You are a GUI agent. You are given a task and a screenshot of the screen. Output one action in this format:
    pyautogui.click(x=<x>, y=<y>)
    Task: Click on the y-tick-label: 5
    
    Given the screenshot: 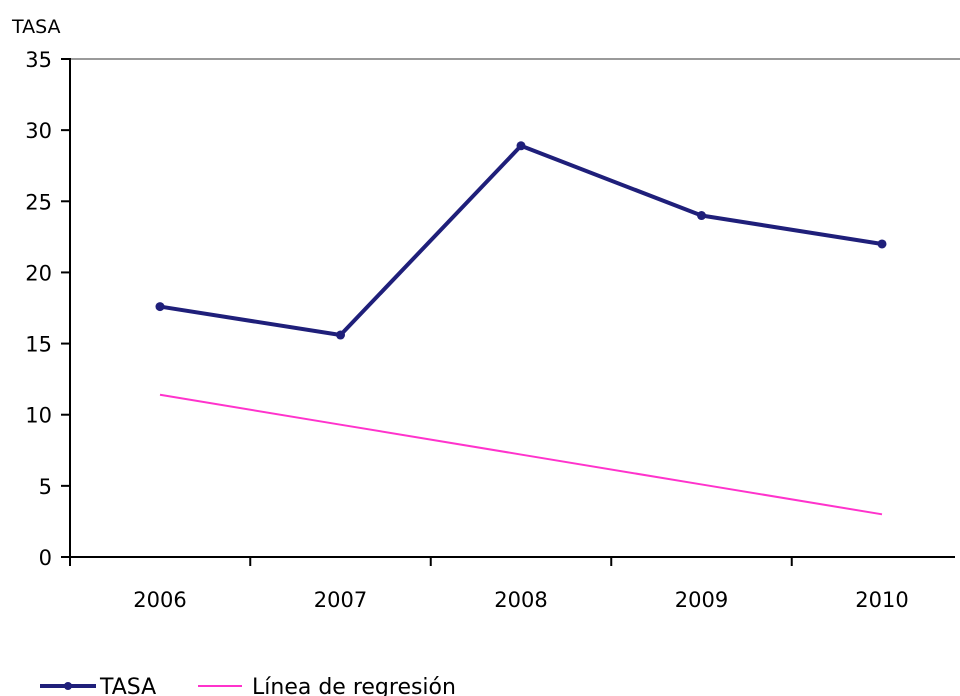 What is the action you would take?
    pyautogui.click(x=45, y=487)
    